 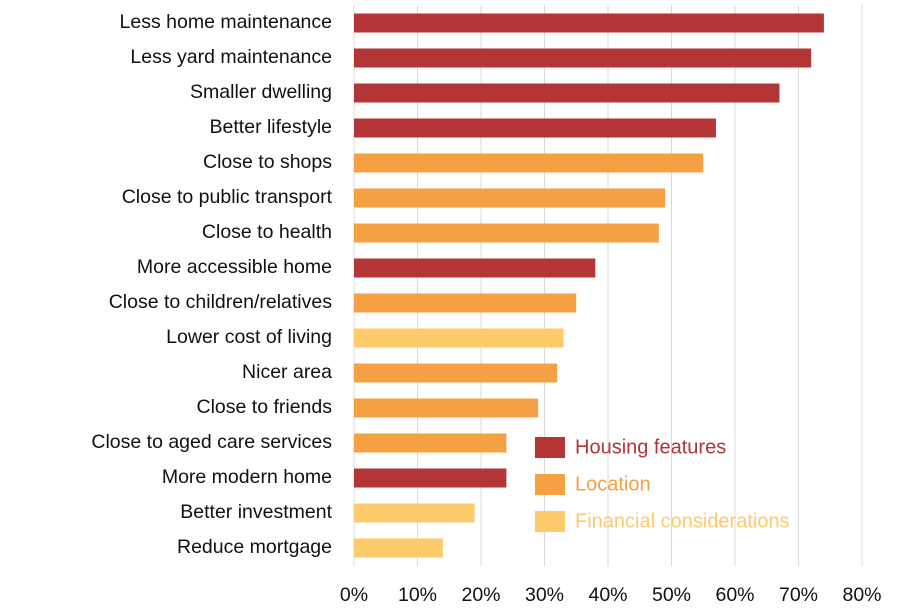 I want to click on x-tick-label: 50%, so click(x=671, y=595).